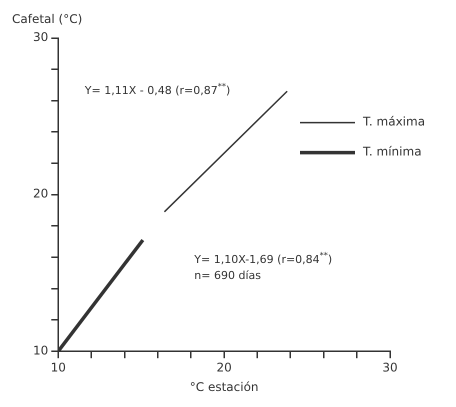 Image resolution: width=456 pixels, height=407 pixels. What do you see at coordinates (58, 367) in the screenshot?
I see `x-tick-label: 10` at bounding box center [58, 367].